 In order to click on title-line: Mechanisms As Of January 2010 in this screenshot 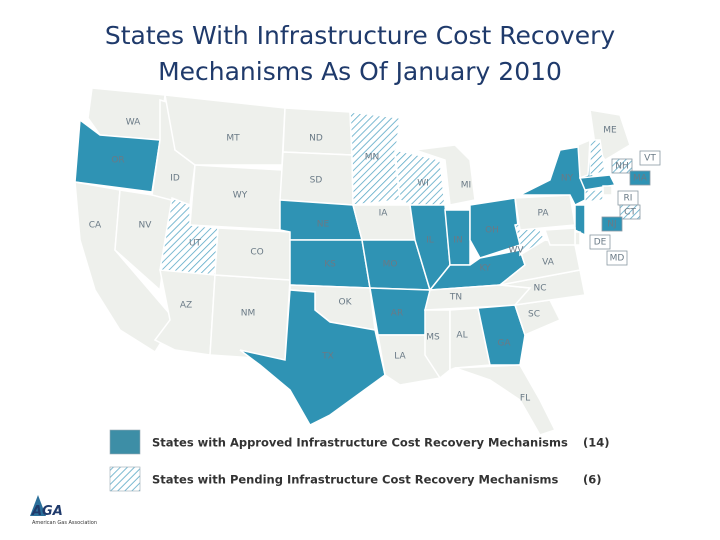, I will do `click(360, 71)`.